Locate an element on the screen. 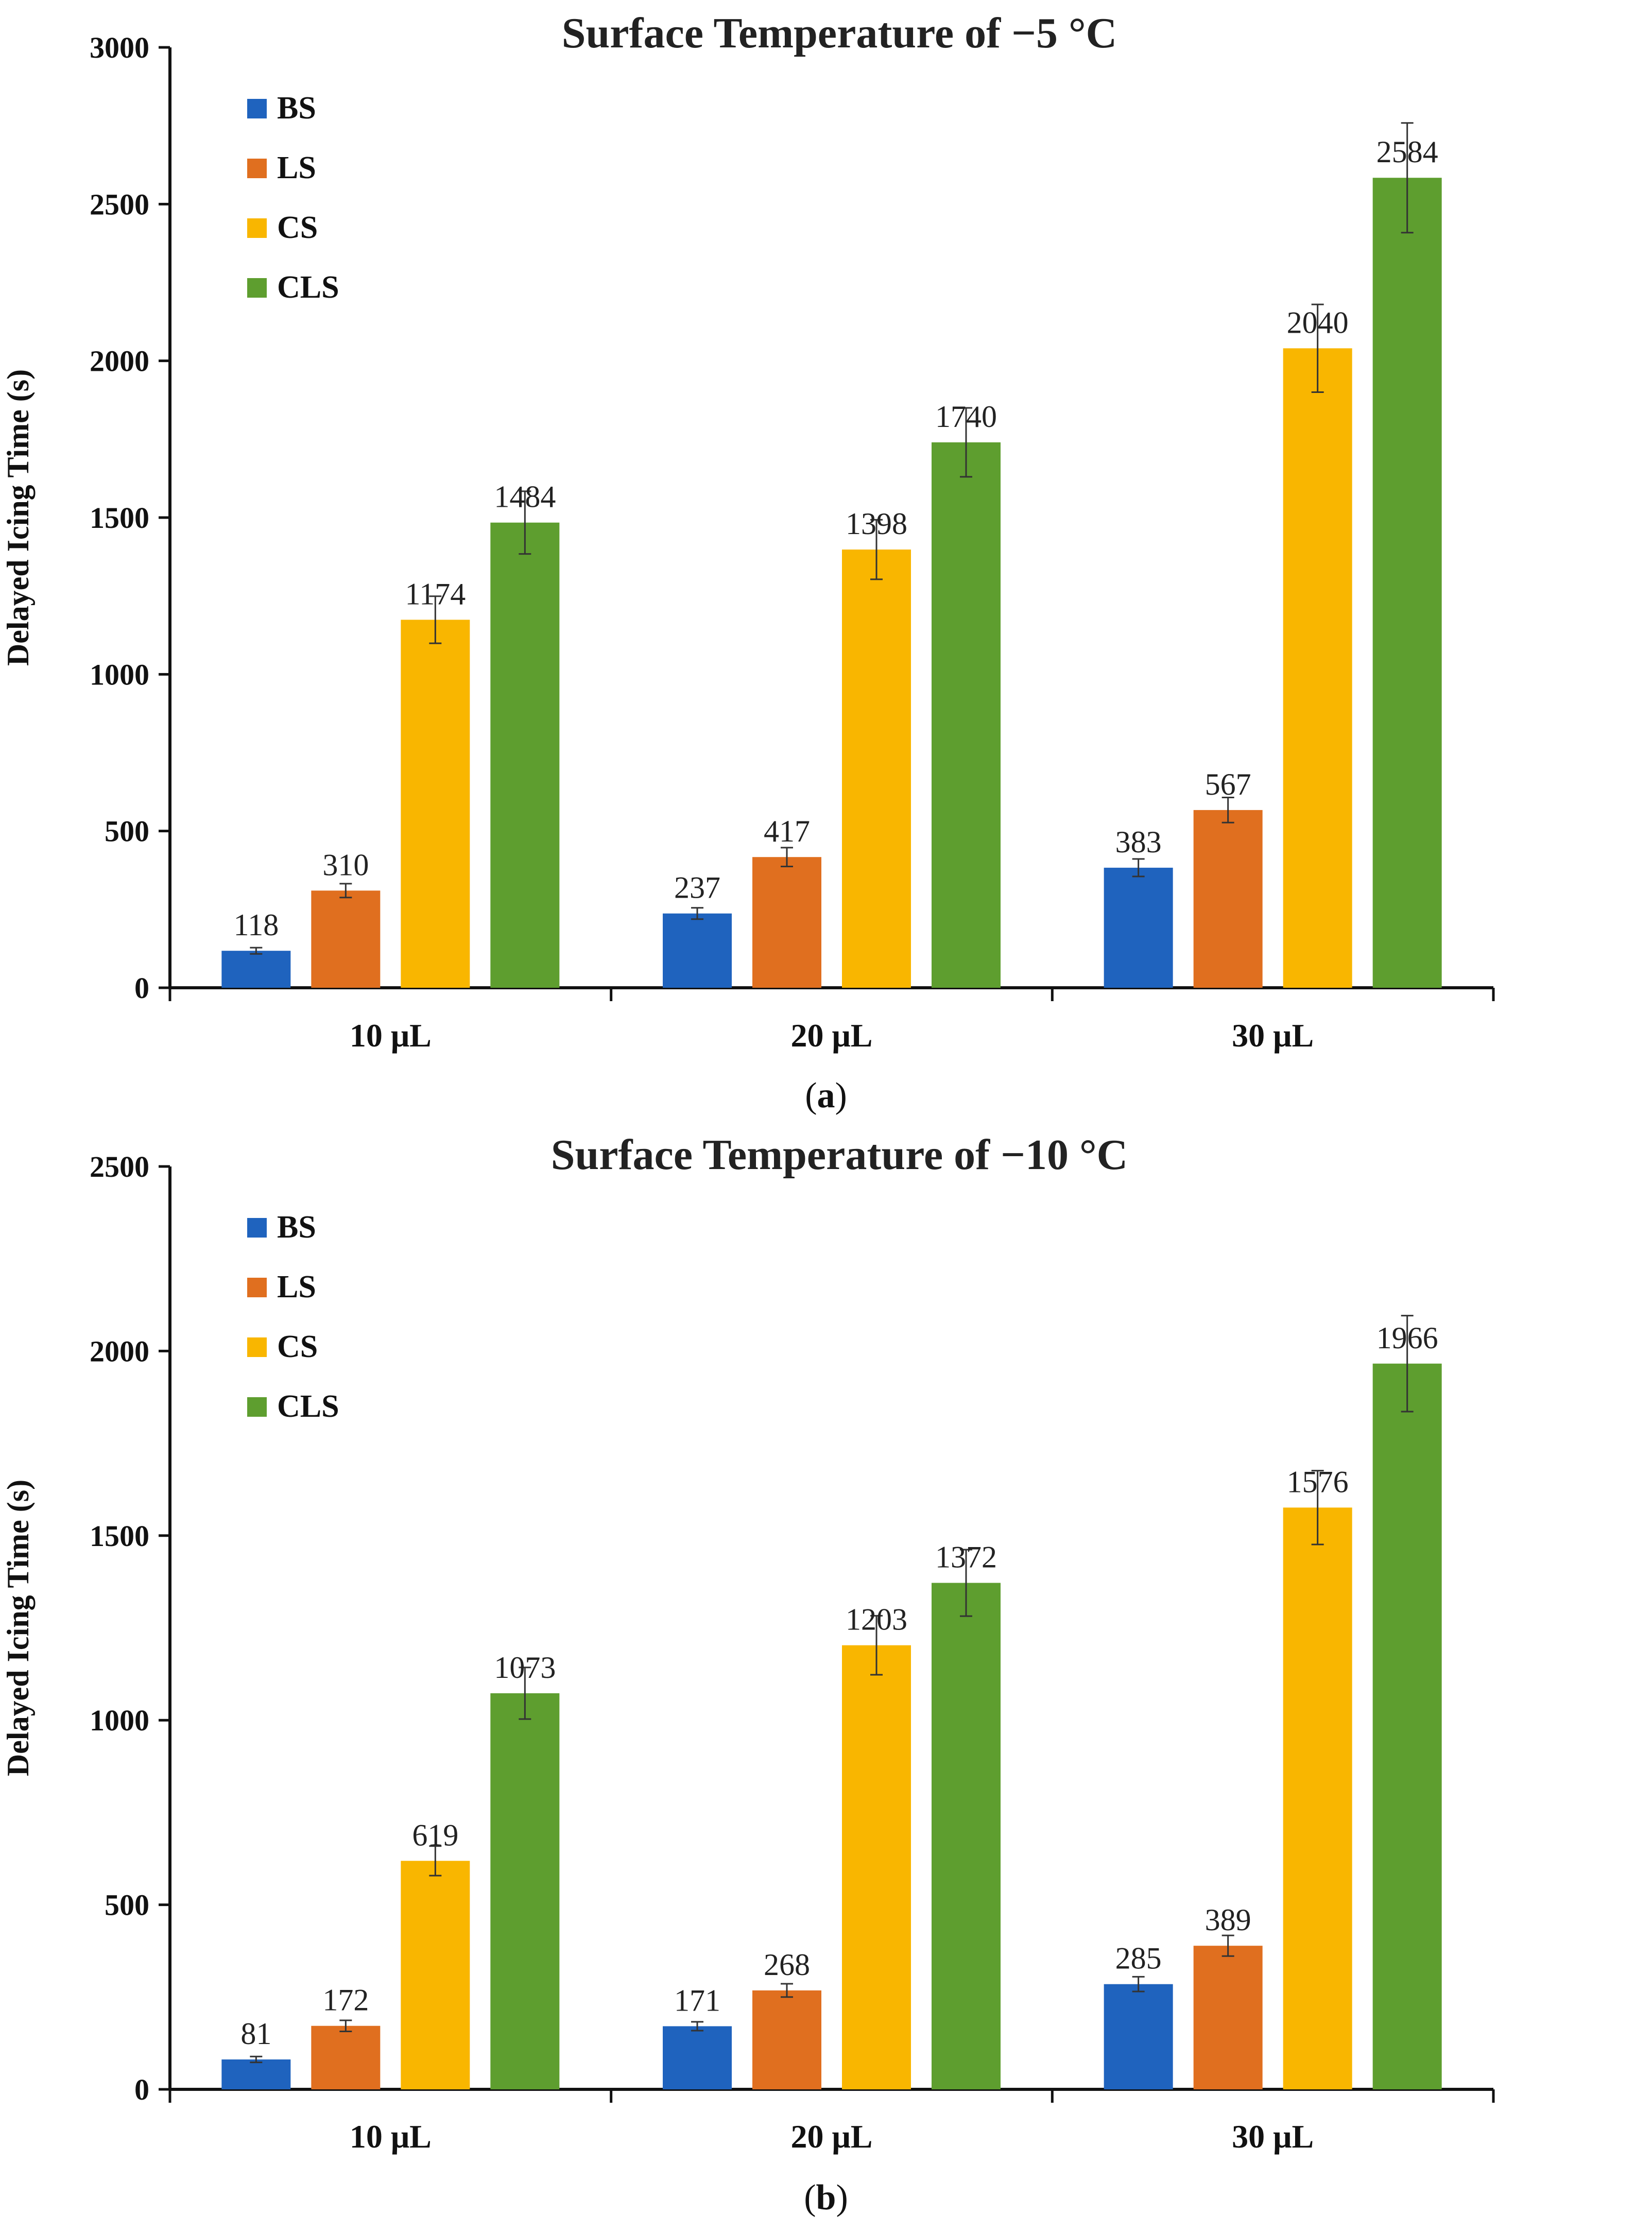 This screenshot has width=1652, height=2232. data-label: 567 is located at coordinates (1228, 784).